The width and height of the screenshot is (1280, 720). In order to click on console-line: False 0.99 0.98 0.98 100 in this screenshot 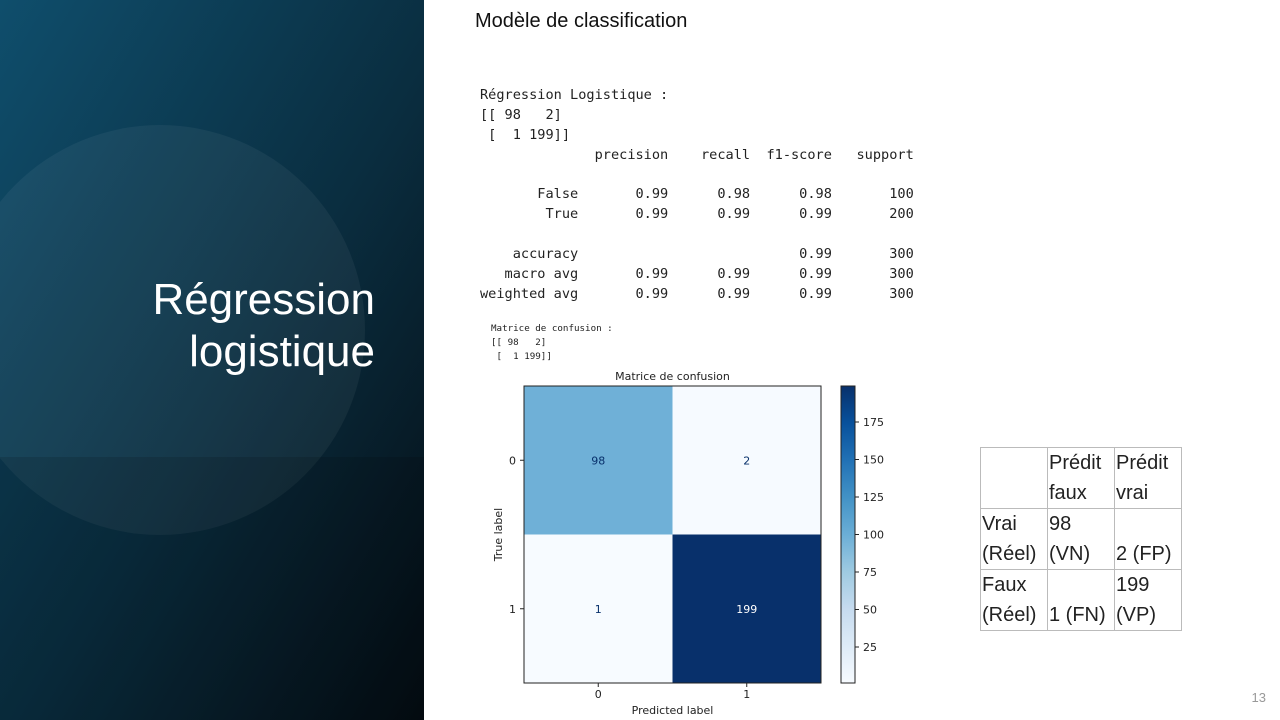, I will do `click(697, 194)`.